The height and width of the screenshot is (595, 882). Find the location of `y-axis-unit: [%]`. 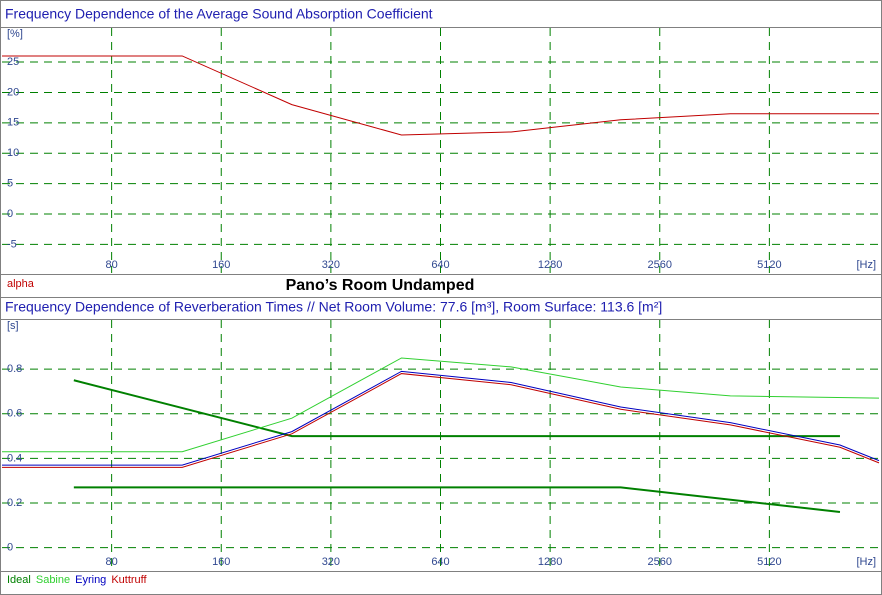

y-axis-unit: [%] is located at coordinates (15, 34).